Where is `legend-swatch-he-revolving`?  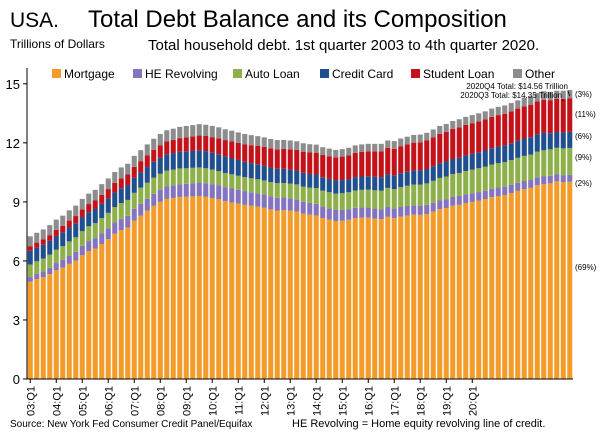 legend-swatch-he-revolving is located at coordinates (137, 73).